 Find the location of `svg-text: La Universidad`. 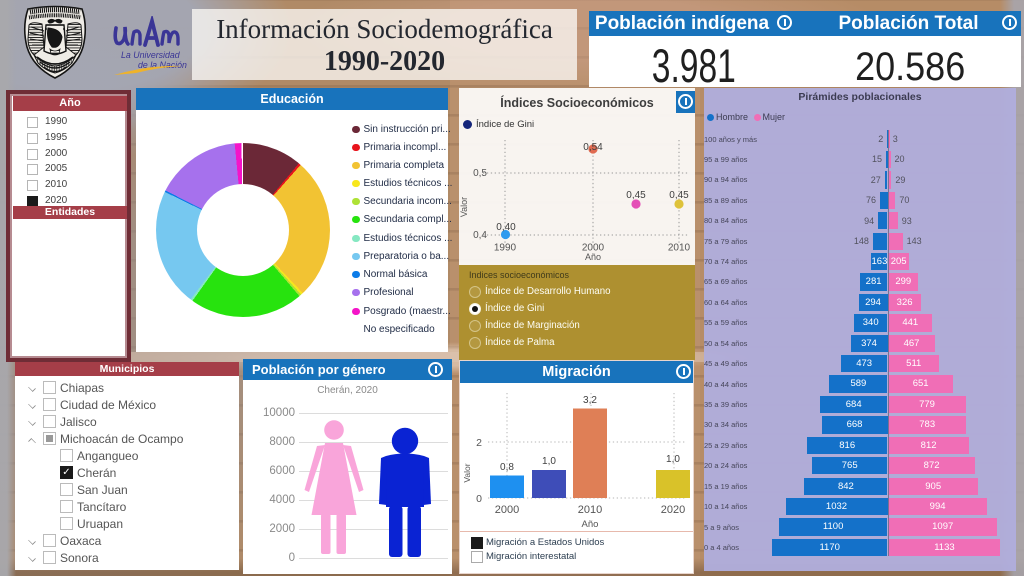

svg-text: La Universidad is located at coordinates (151, 55).